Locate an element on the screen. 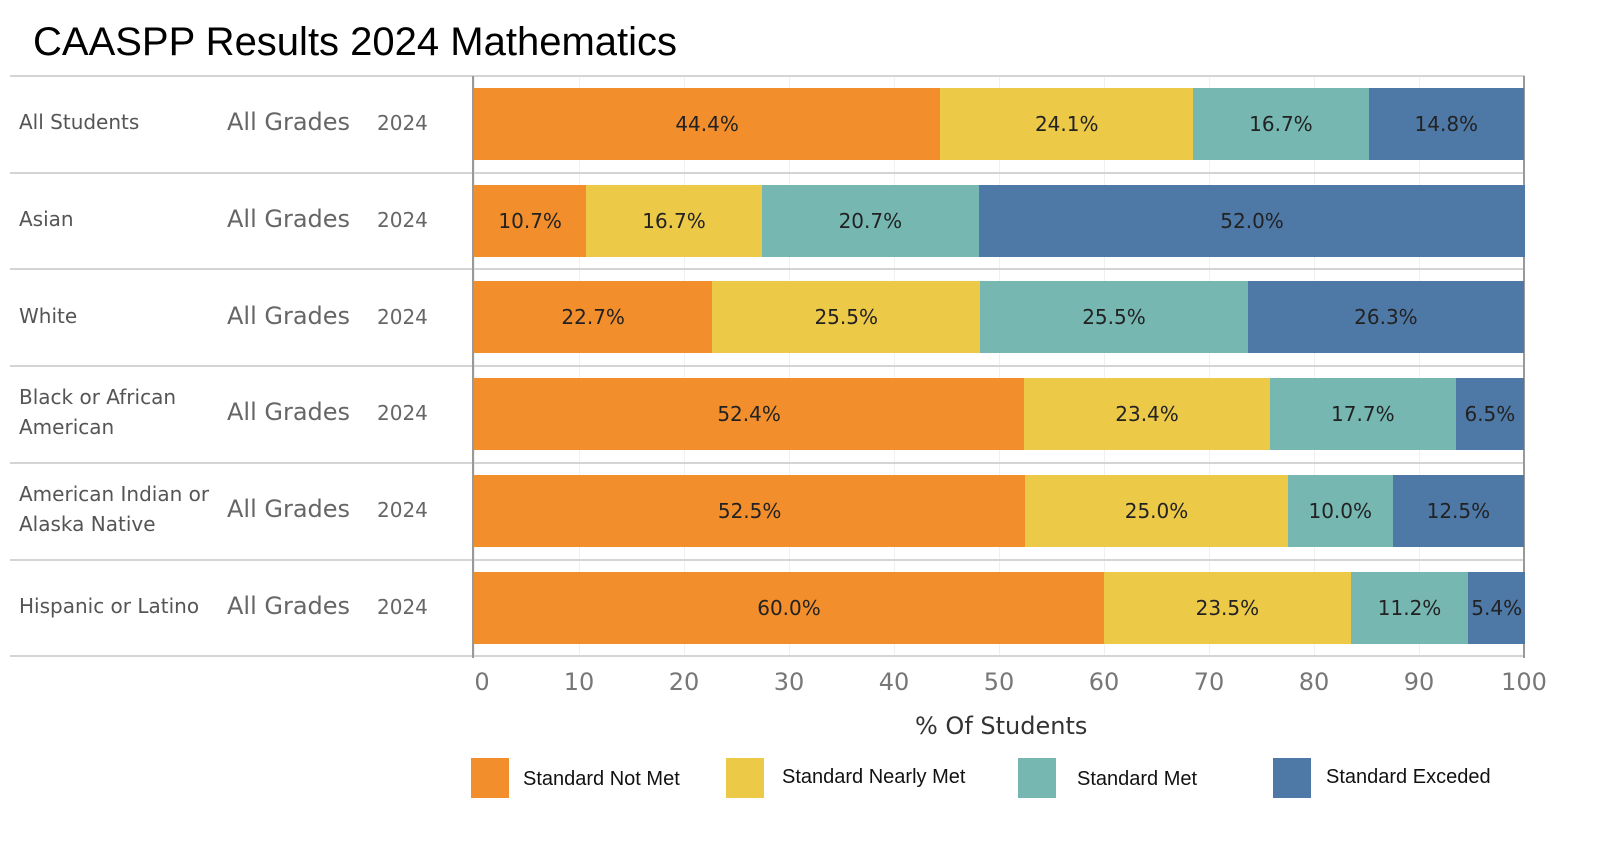 The width and height of the screenshot is (1600, 841). legend-label: Standard Met is located at coordinates (1137, 779).